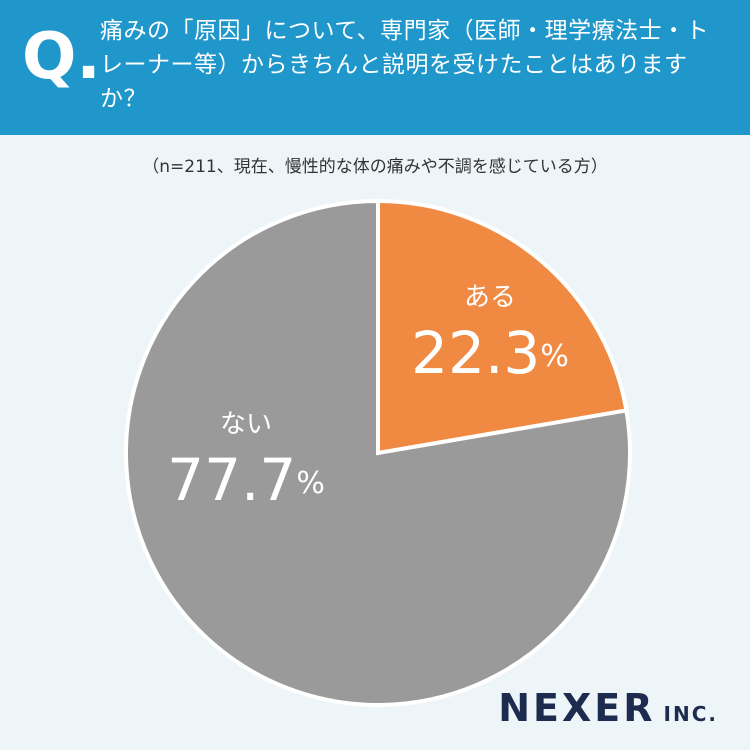 The image size is (750, 750). I want to click on slice-category-label: ない, so click(246, 425).